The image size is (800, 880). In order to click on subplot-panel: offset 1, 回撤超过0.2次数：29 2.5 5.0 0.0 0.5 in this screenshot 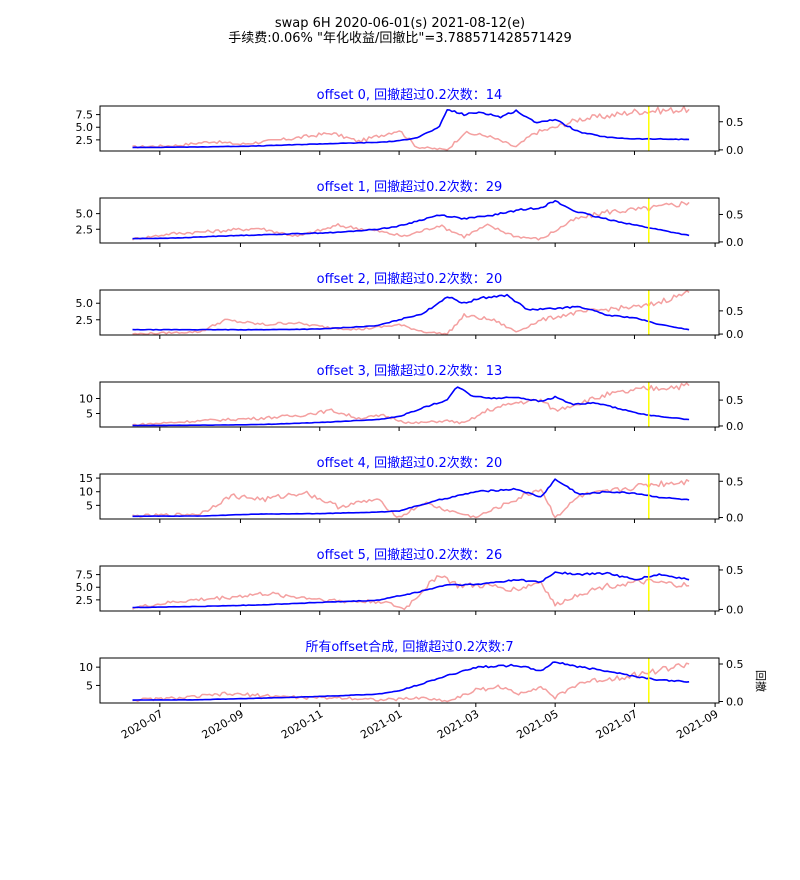, I will do `click(410, 214)`.